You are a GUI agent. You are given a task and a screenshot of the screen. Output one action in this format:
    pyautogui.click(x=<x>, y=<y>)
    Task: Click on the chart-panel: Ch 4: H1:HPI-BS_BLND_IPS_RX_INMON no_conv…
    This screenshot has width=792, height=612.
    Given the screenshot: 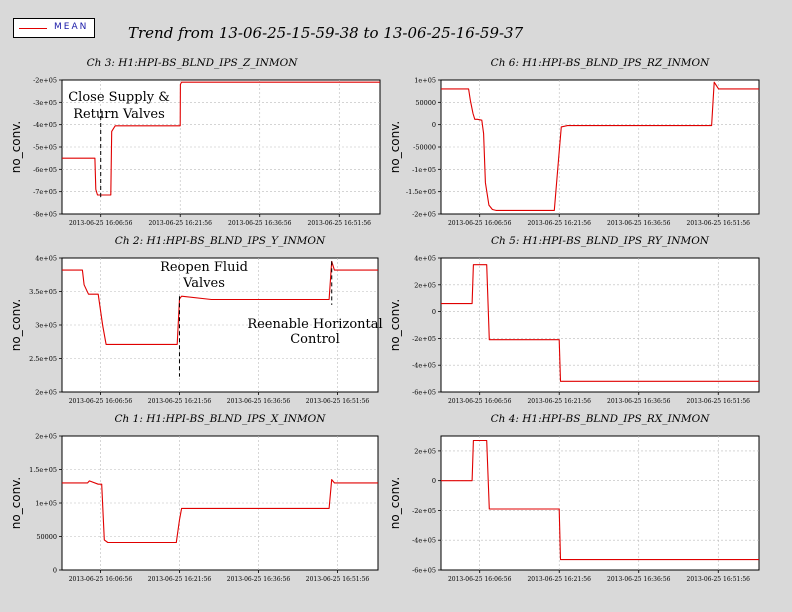 What is the action you would take?
    pyautogui.click(x=574, y=498)
    